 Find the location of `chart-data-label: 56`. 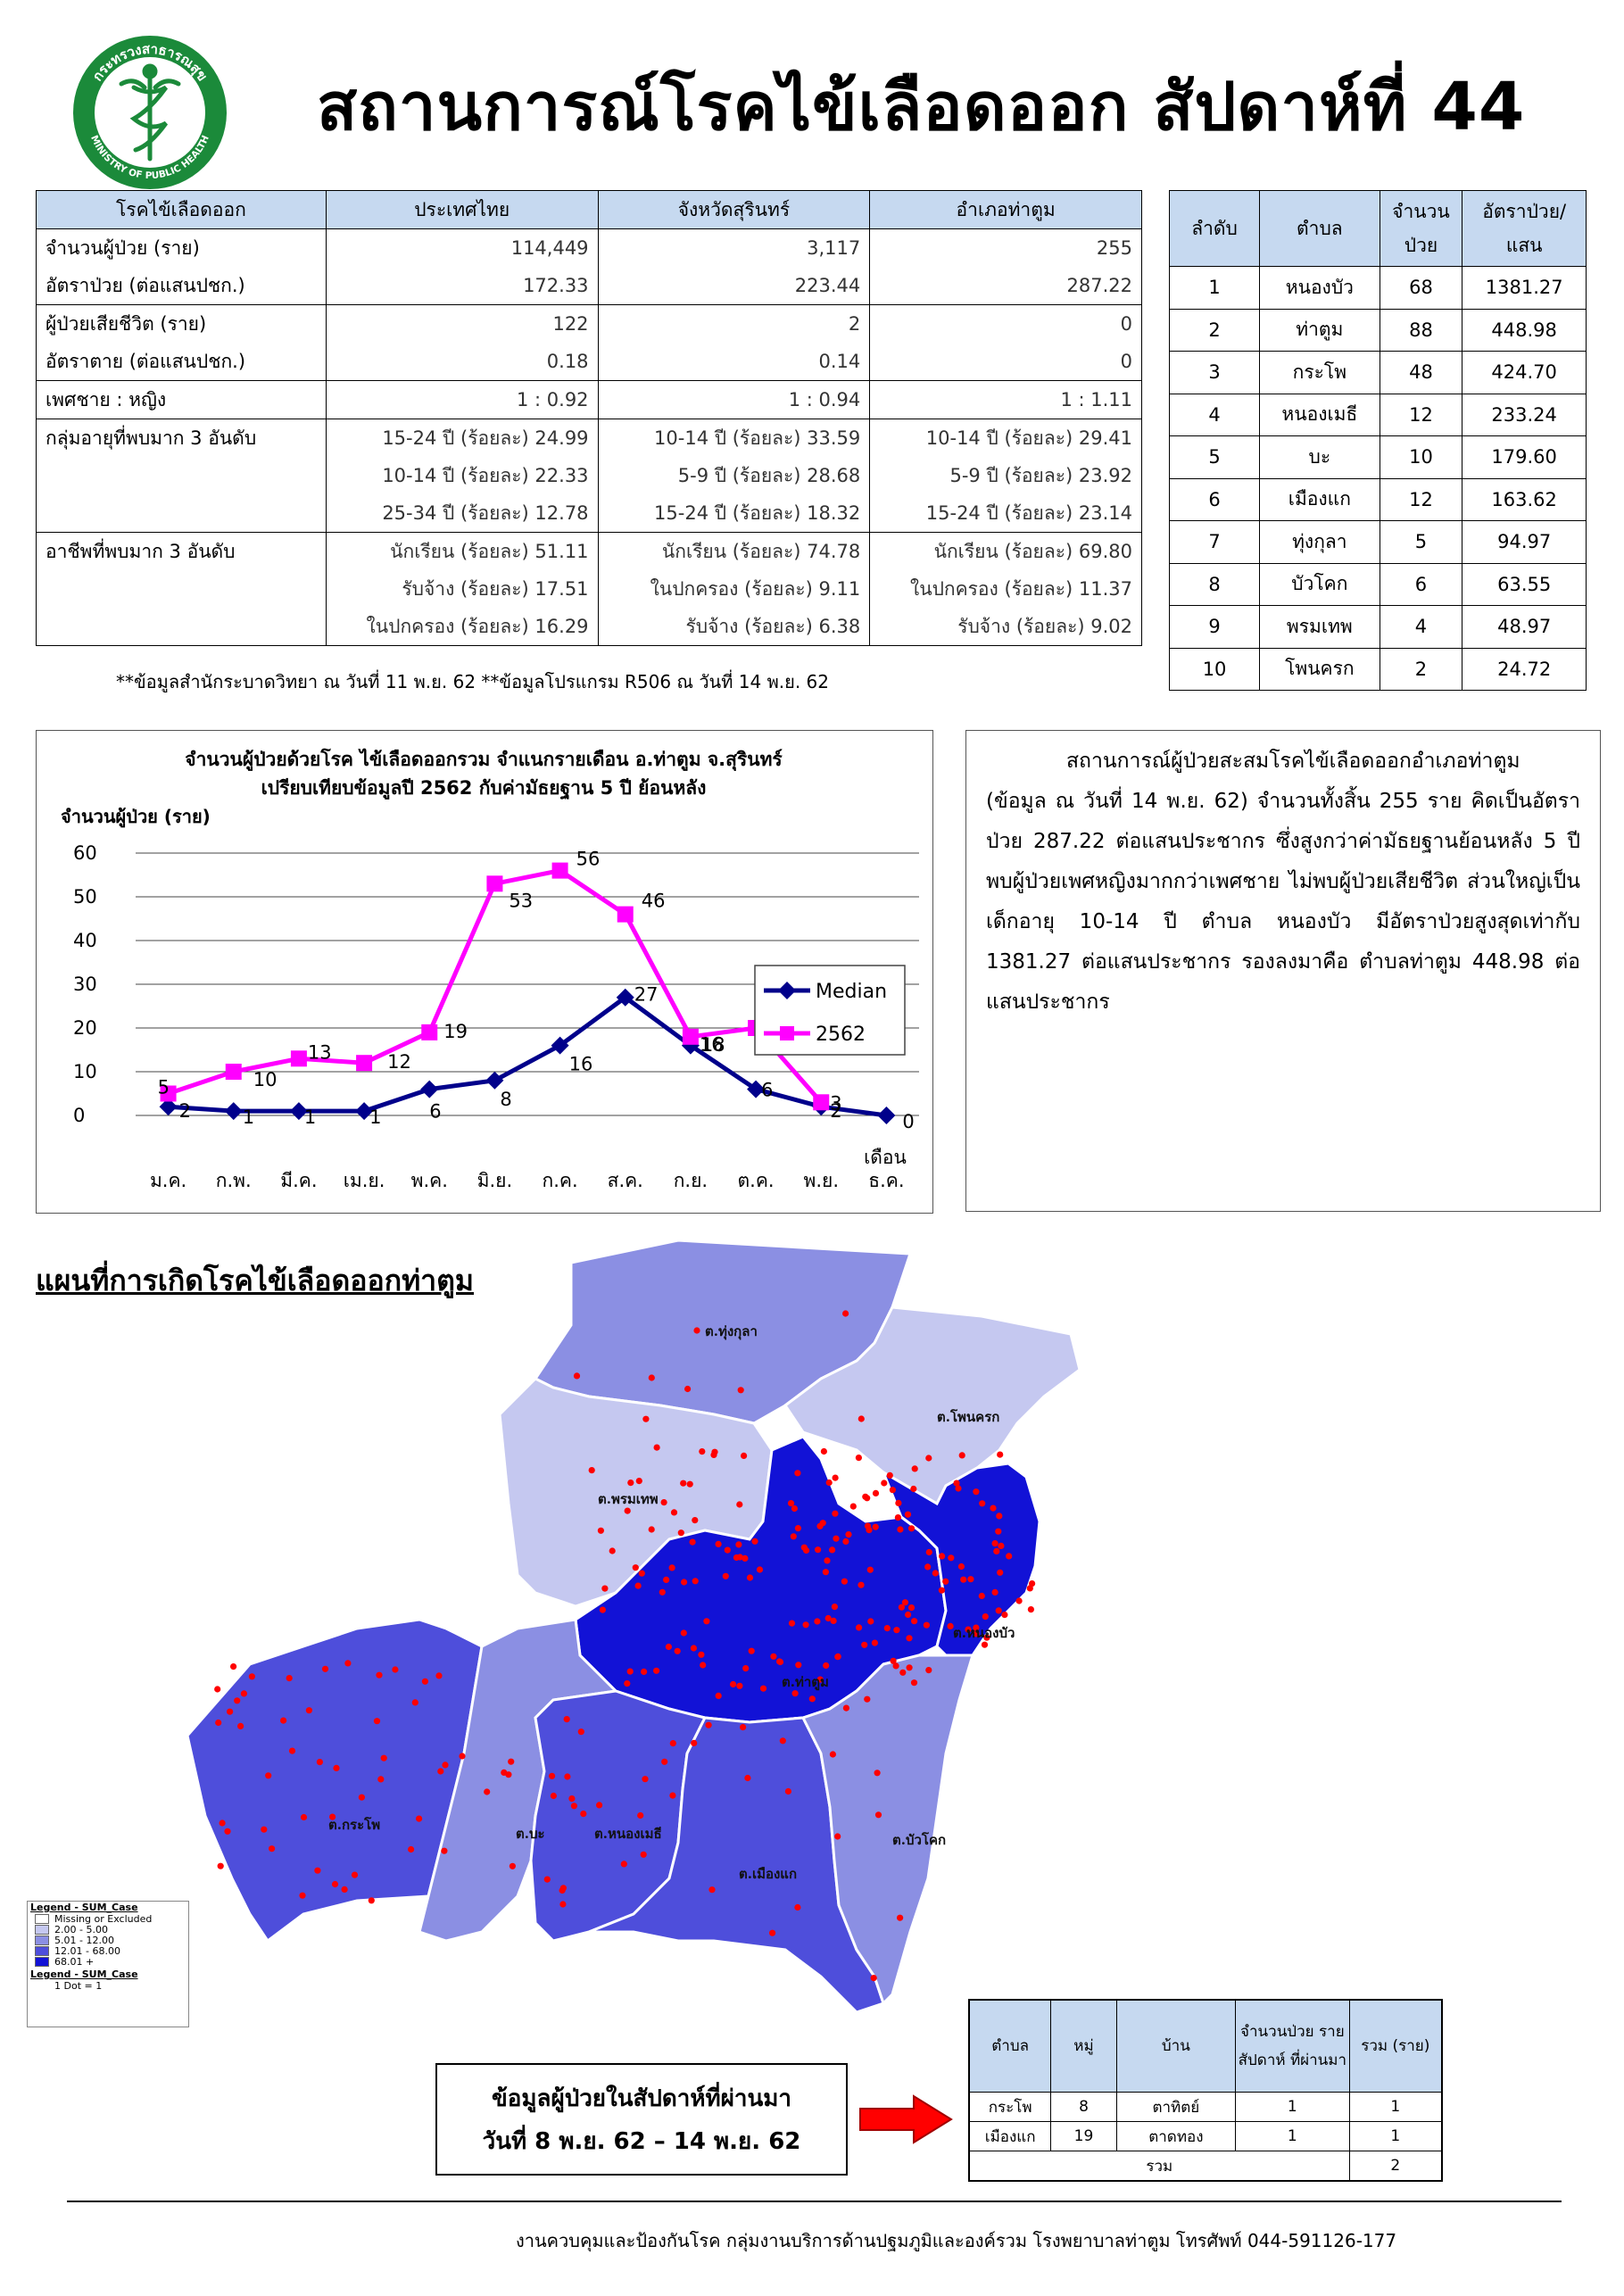

chart-data-label: 56 is located at coordinates (588, 860).